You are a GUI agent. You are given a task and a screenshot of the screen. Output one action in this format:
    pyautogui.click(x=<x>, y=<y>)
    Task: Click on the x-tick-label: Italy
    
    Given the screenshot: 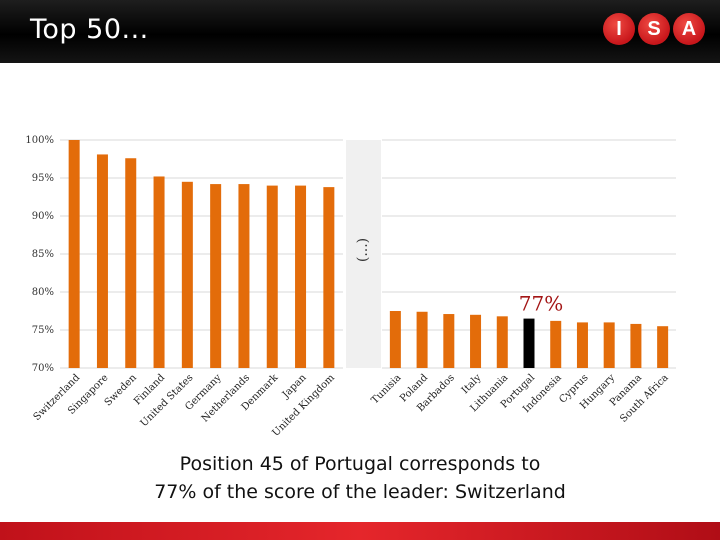 What is the action you would take?
    pyautogui.click(x=472, y=384)
    